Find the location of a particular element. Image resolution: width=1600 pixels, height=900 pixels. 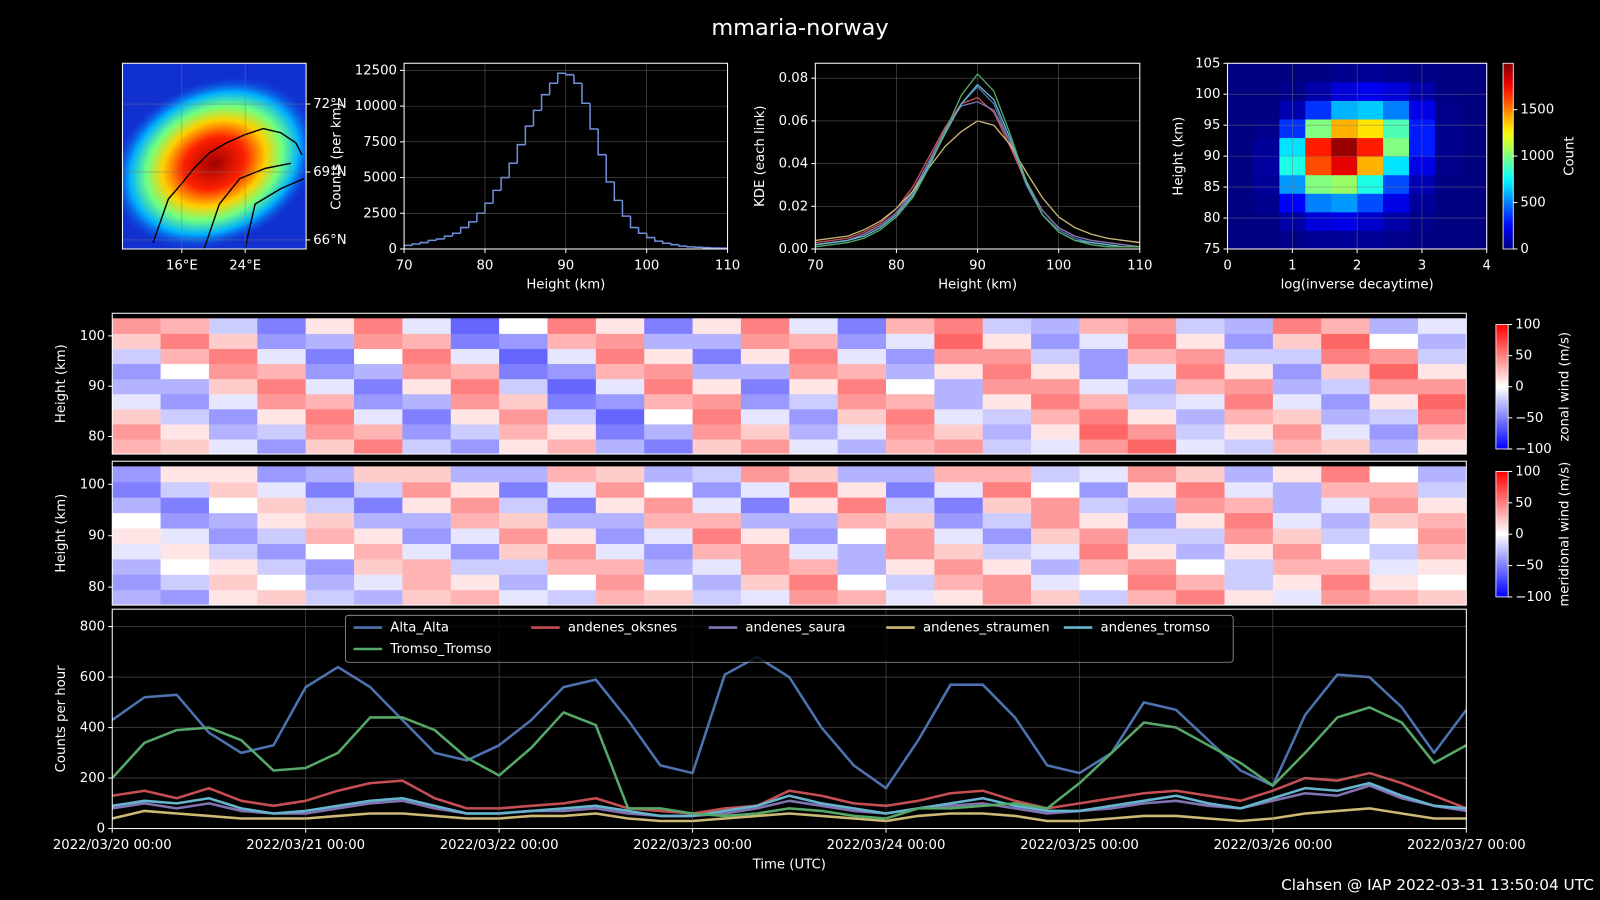

x-tick-label: 1 is located at coordinates (1292, 265).